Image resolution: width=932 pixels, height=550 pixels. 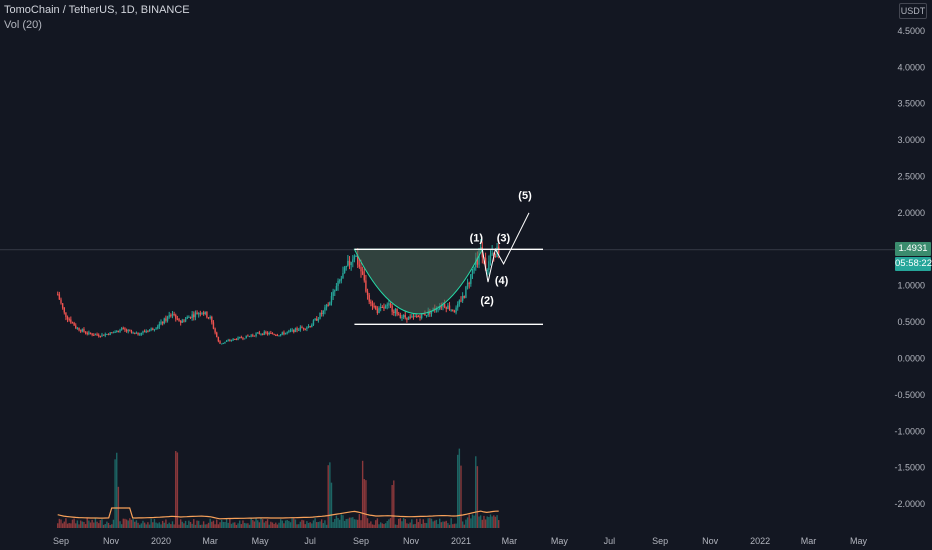 I want to click on price-tick-label: 4.0000, so click(x=911, y=67).